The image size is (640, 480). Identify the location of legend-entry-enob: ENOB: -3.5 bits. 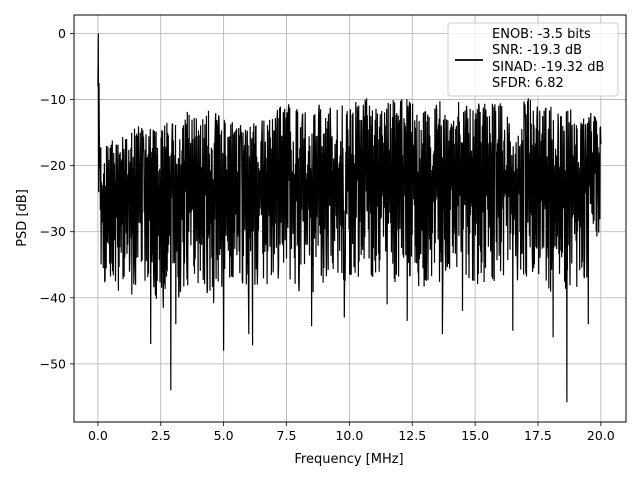
(541, 34).